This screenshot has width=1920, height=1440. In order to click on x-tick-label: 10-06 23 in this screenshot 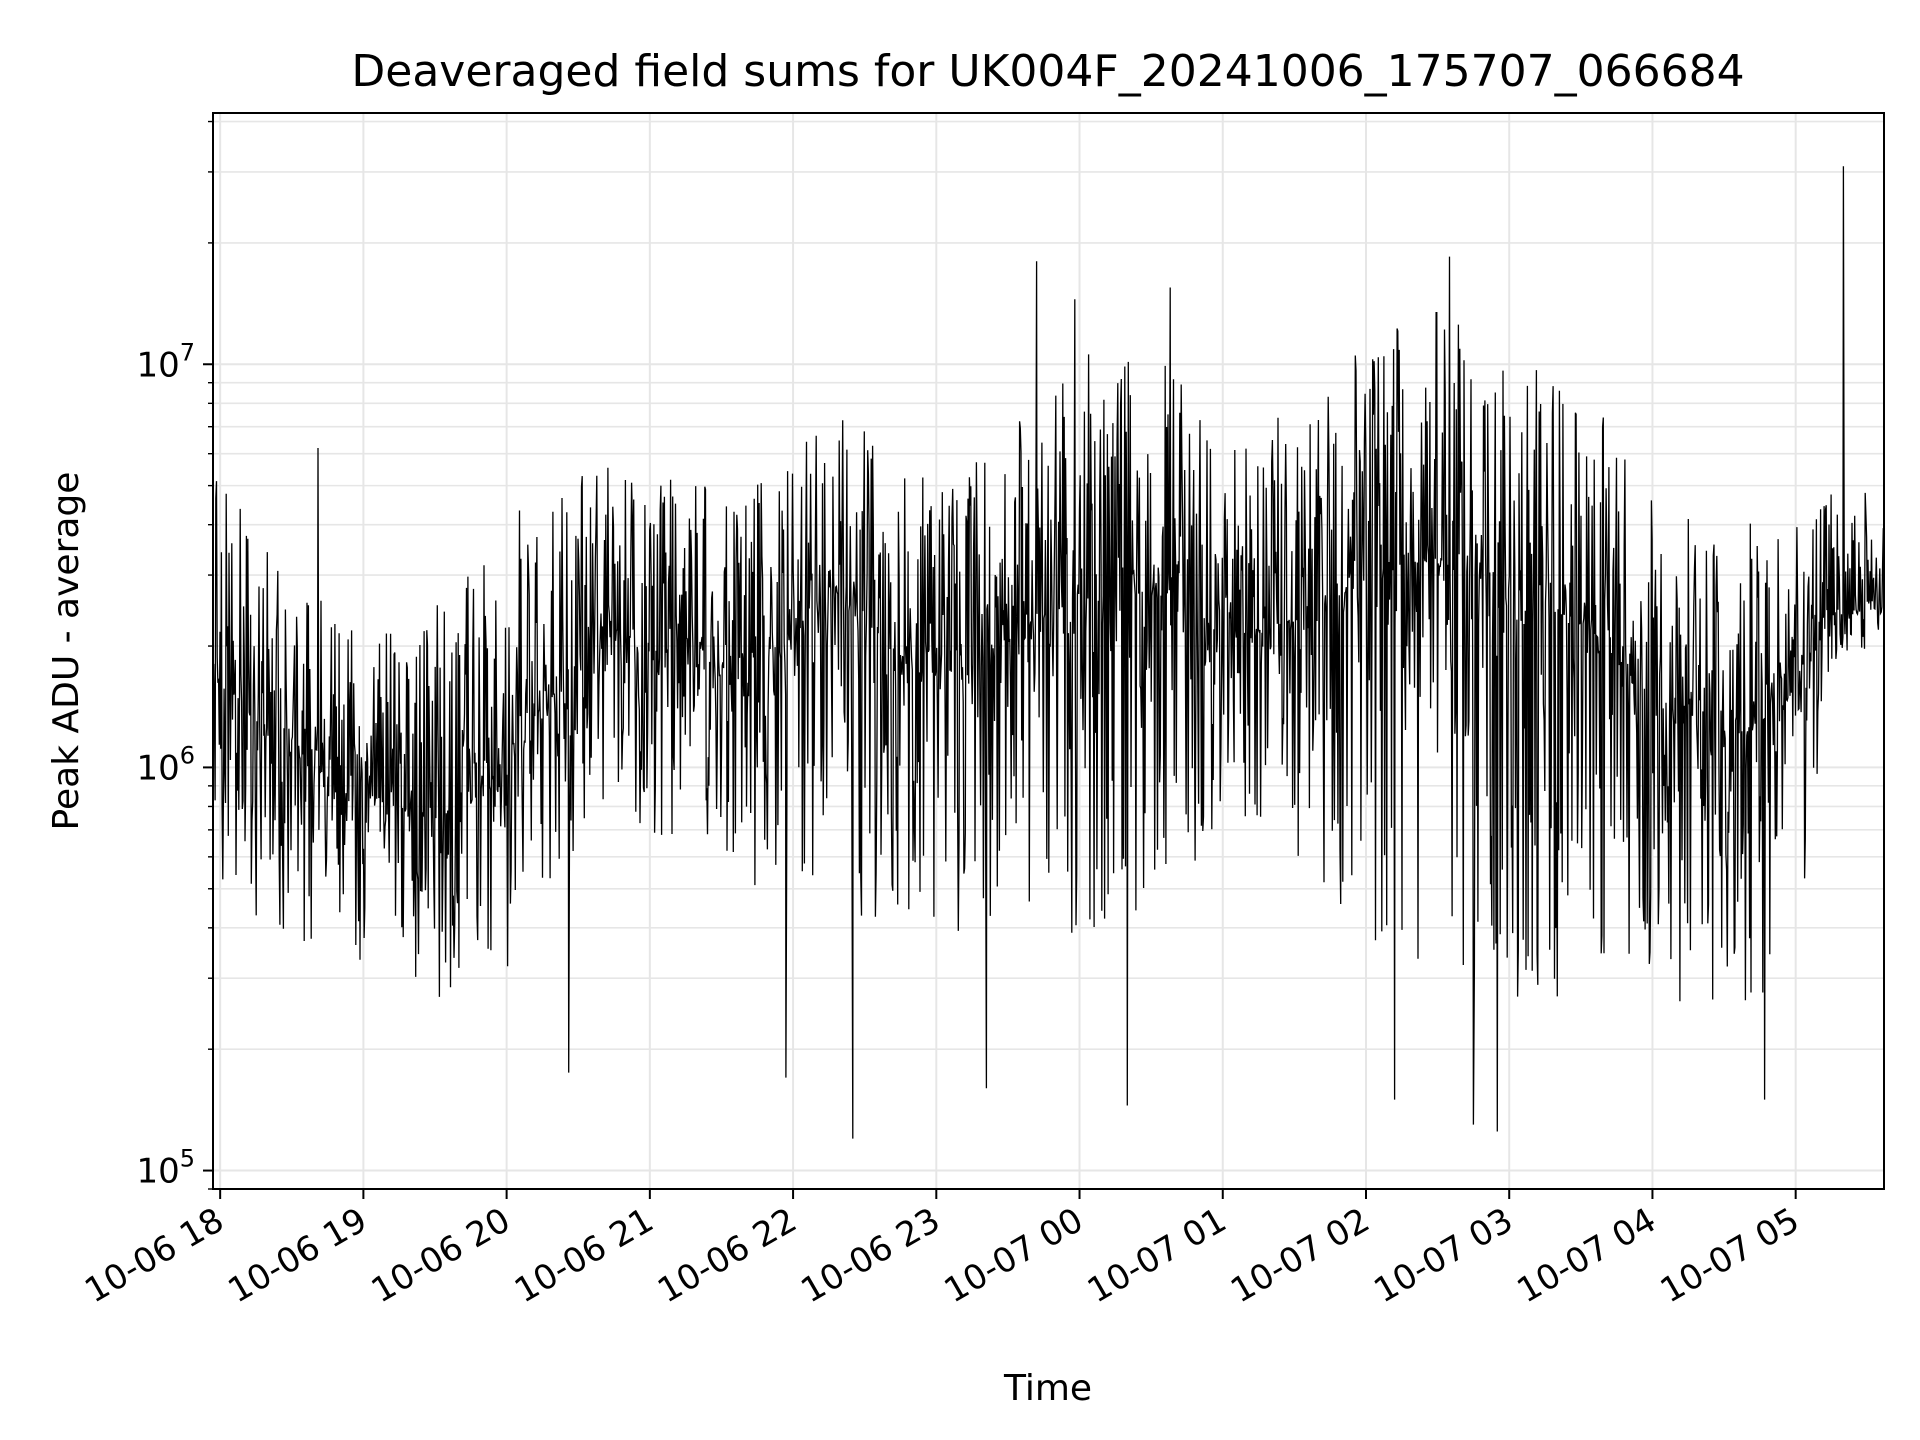, I will do `click(870, 1255)`.